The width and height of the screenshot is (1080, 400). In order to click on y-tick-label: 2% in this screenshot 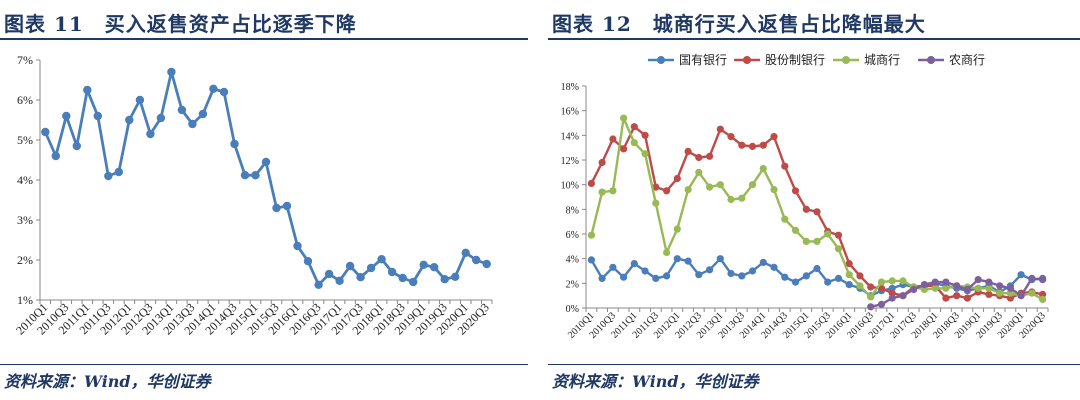, I will do `click(572, 284)`.